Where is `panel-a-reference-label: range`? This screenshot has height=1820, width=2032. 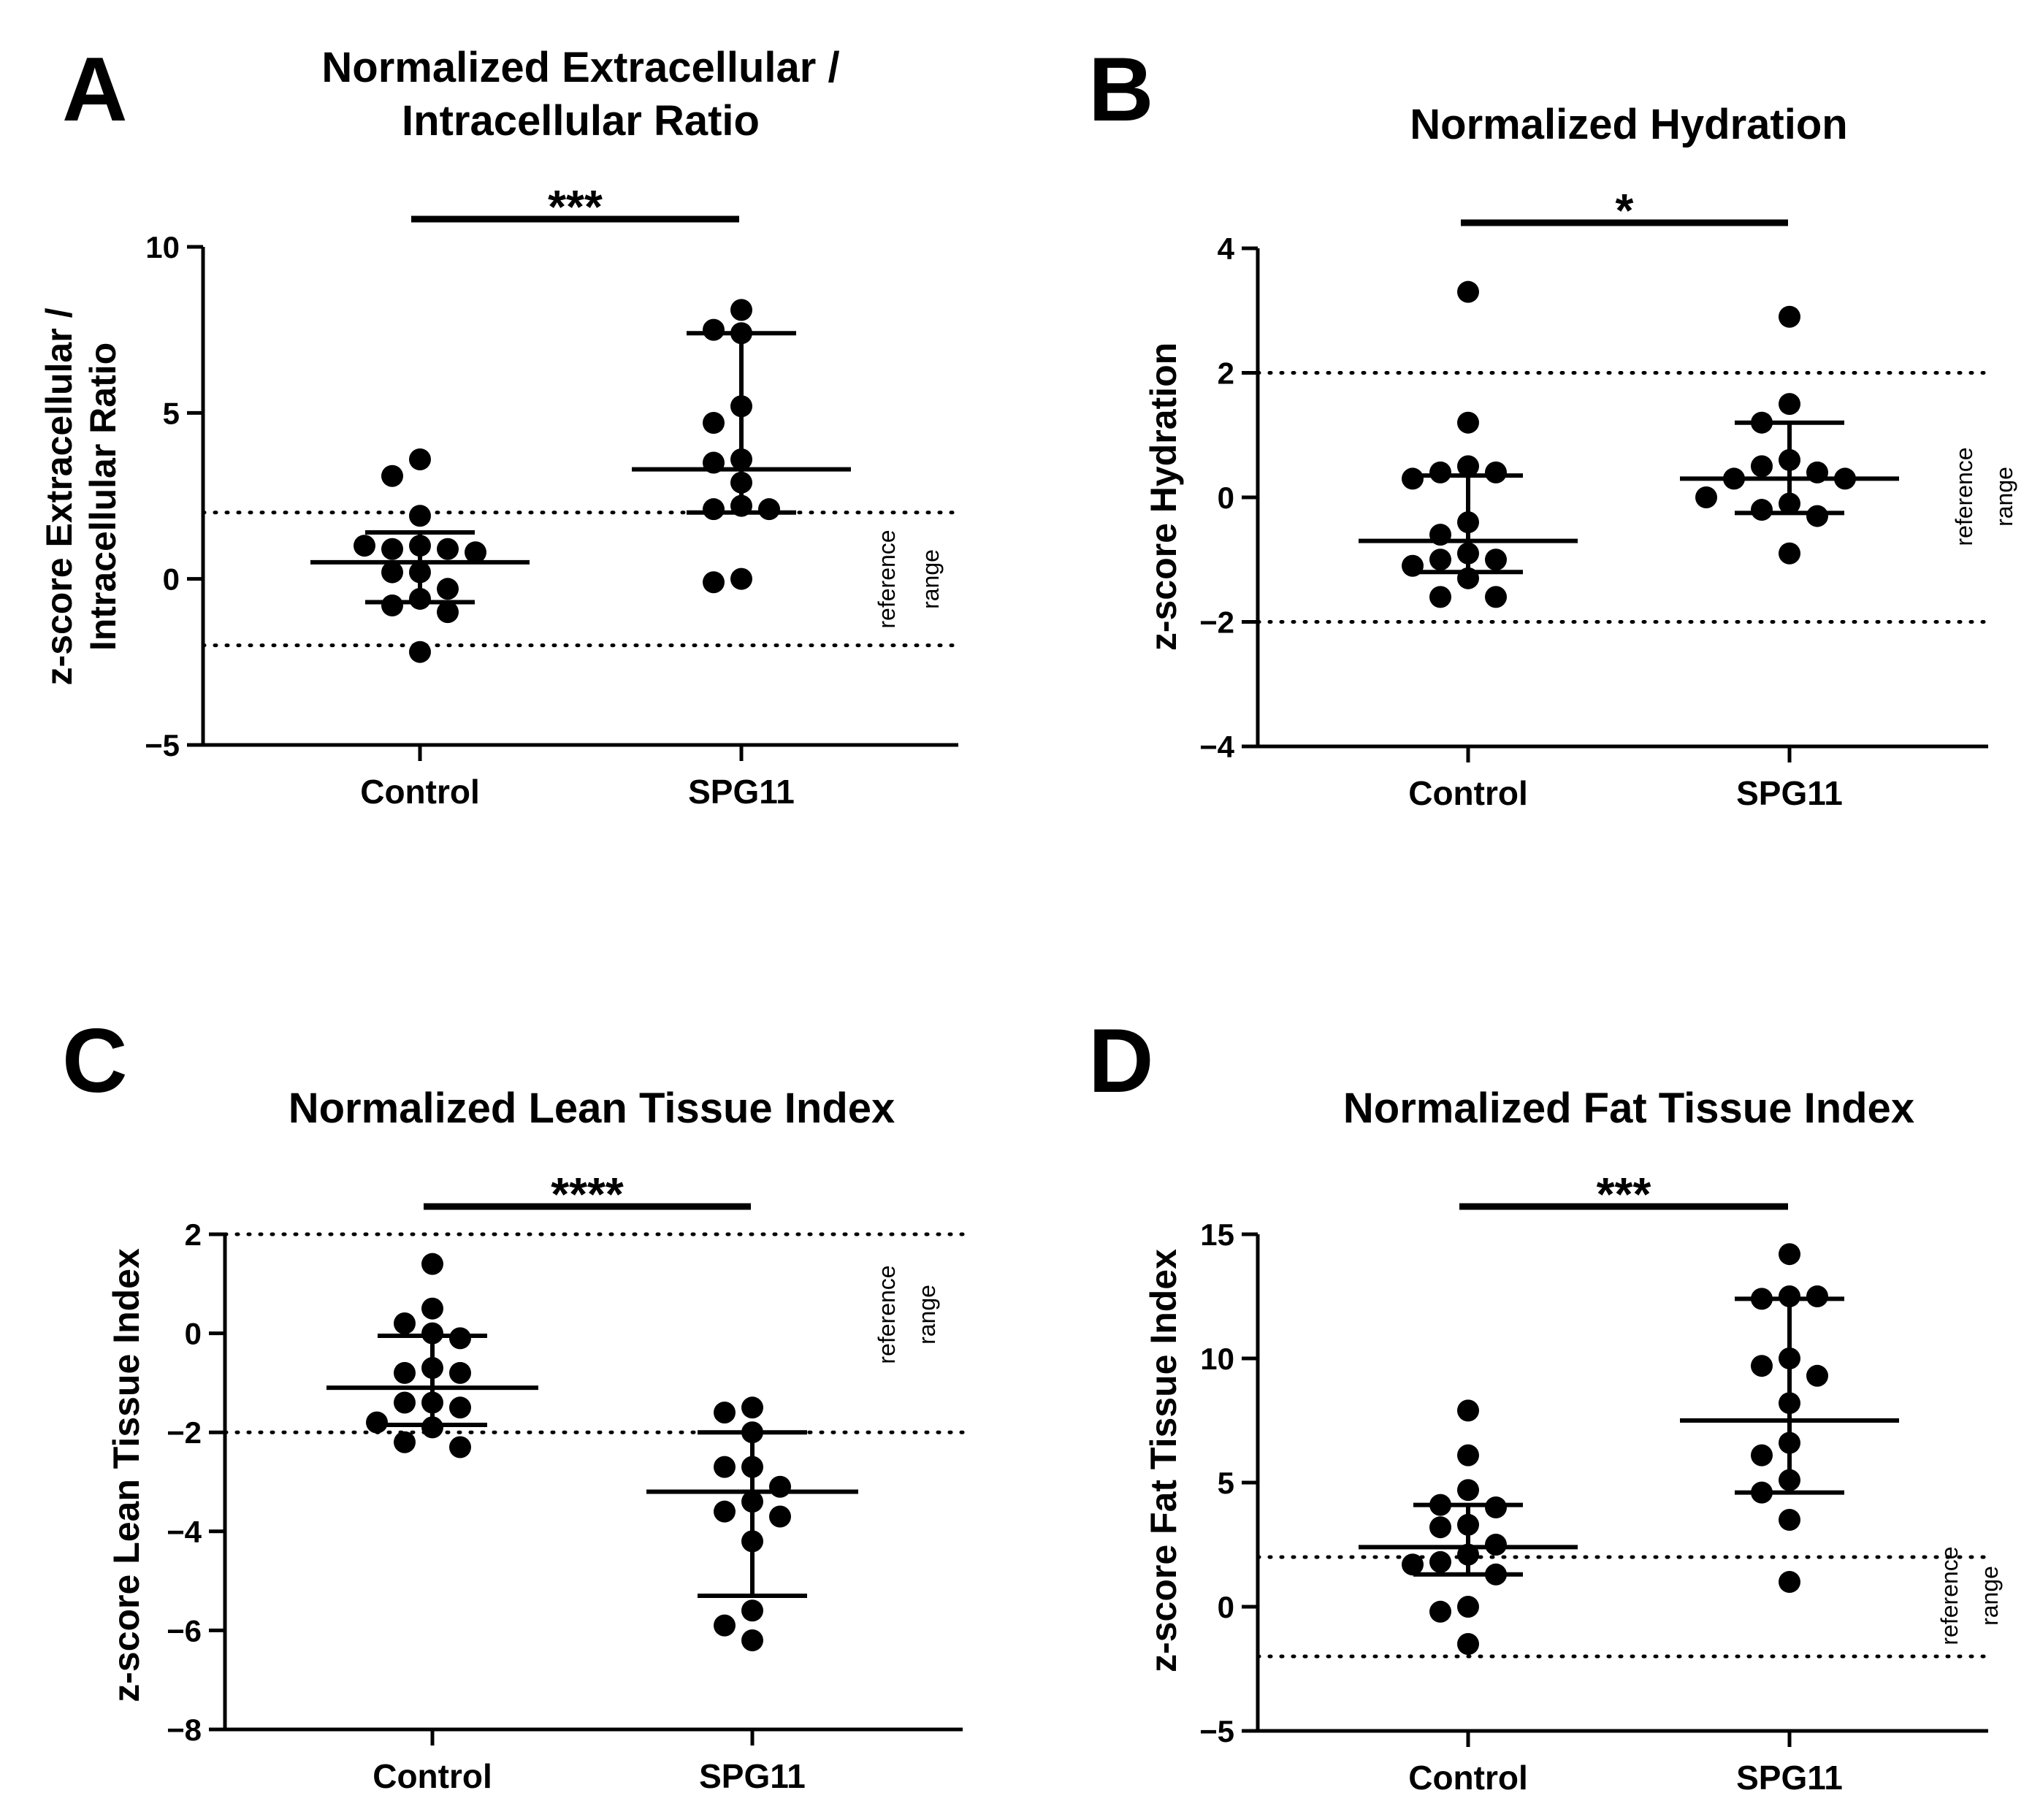
panel-a-reference-label: range is located at coordinates (931, 579).